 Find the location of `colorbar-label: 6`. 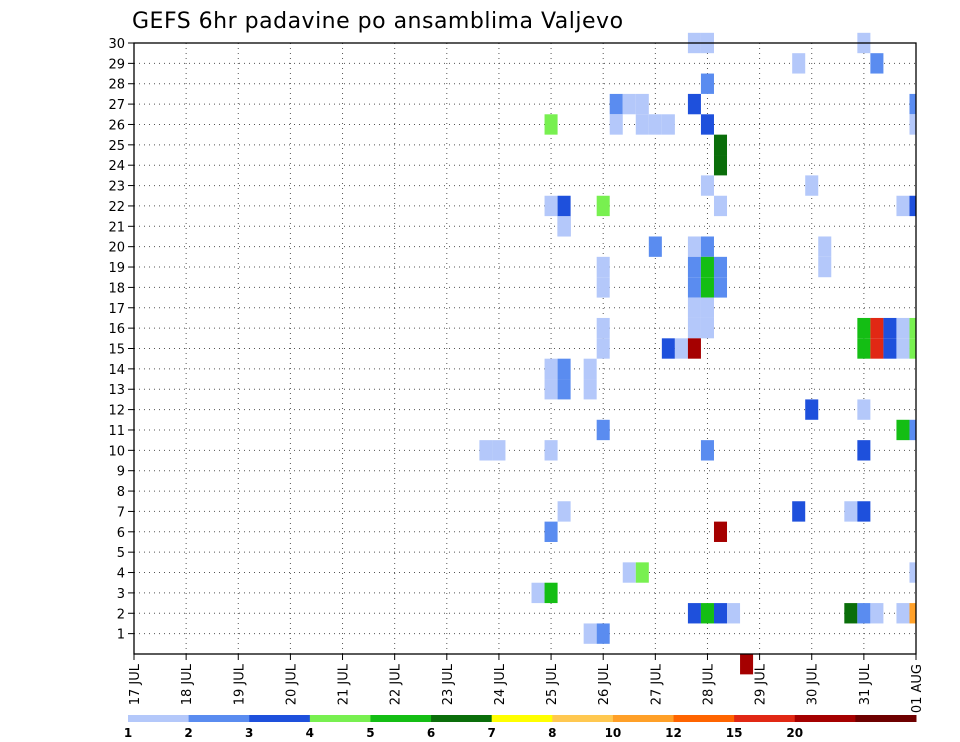

colorbar-label: 6 is located at coordinates (431, 733).